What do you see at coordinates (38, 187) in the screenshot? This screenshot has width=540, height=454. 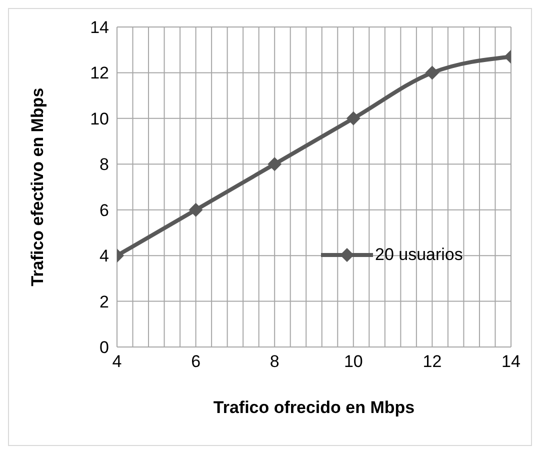 I see `y-axis-title: Trafico efectivo en Mbps` at bounding box center [38, 187].